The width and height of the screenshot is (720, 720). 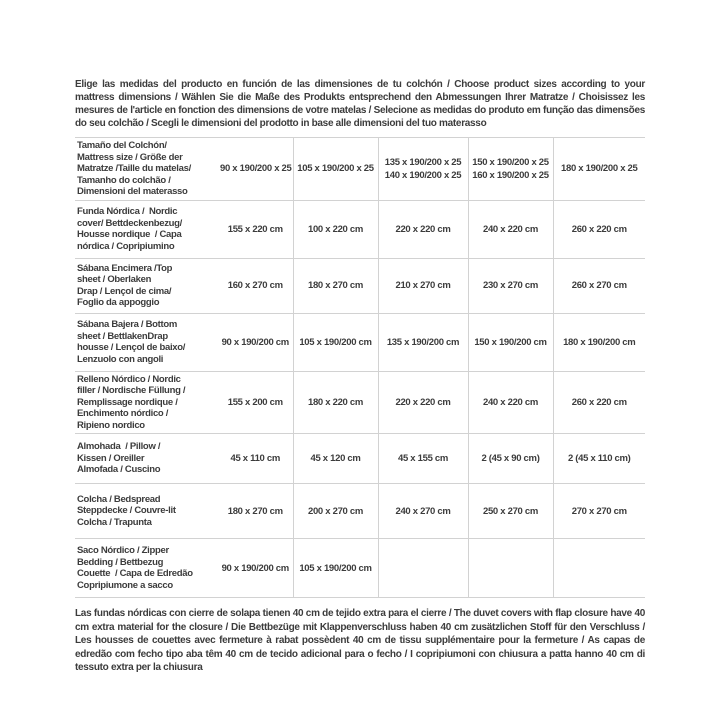 I want to click on size-cell: 155 x 220 cm, so click(x=255, y=228).